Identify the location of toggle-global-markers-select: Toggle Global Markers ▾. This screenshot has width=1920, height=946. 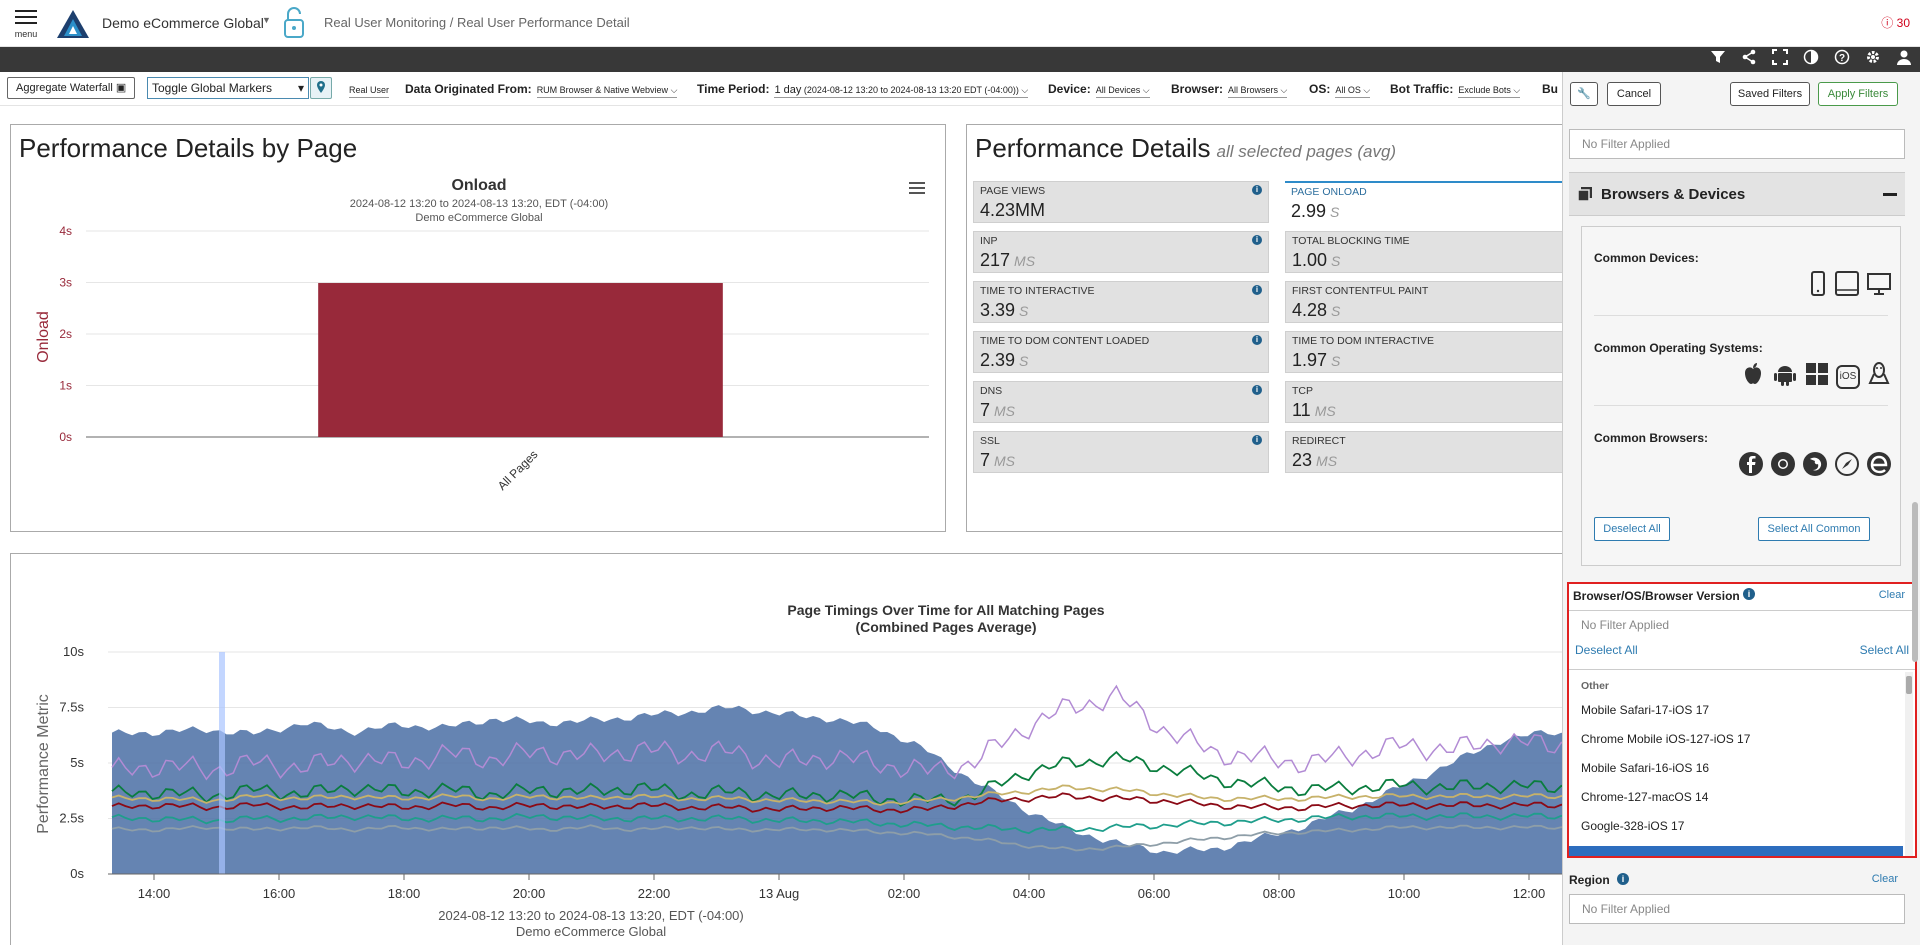
(228, 88).